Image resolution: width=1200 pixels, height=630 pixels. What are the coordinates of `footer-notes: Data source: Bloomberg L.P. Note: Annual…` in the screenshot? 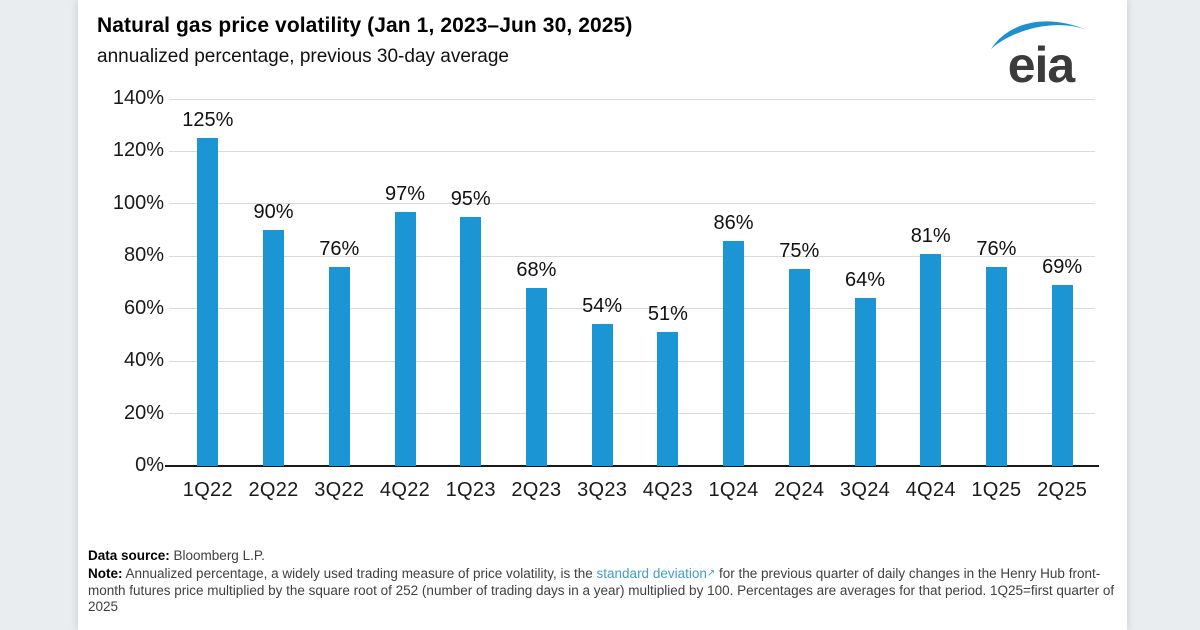 It's located at (603, 582).